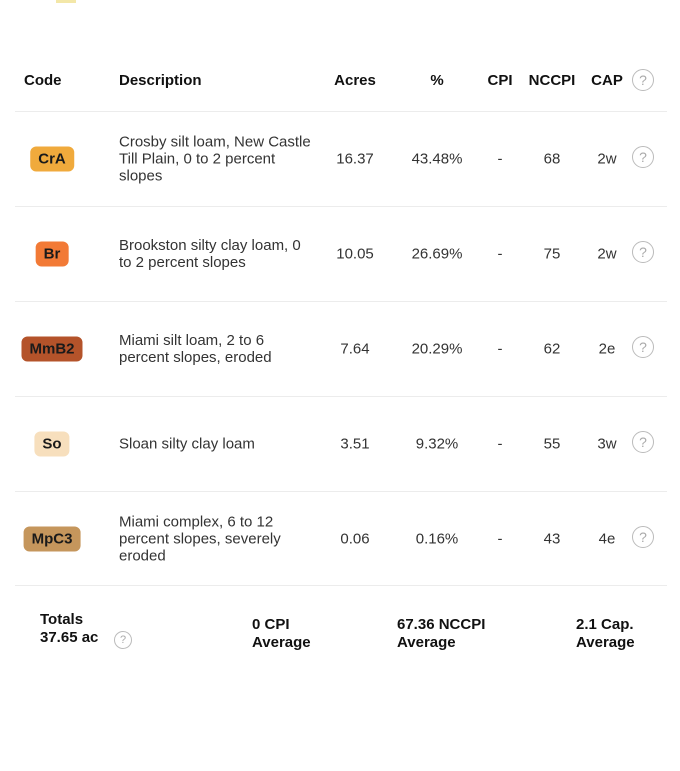 This screenshot has width=680, height=771. I want to click on header-nccpi: NCCPI, so click(552, 80).